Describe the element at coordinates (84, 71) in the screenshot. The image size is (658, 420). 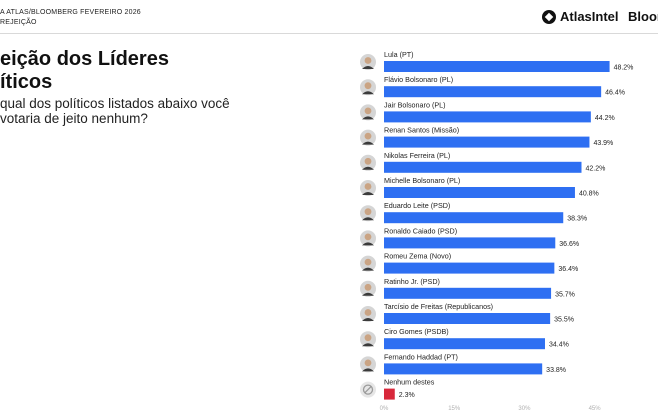
I see `page-title: eição dos Líderes íticos` at that location.